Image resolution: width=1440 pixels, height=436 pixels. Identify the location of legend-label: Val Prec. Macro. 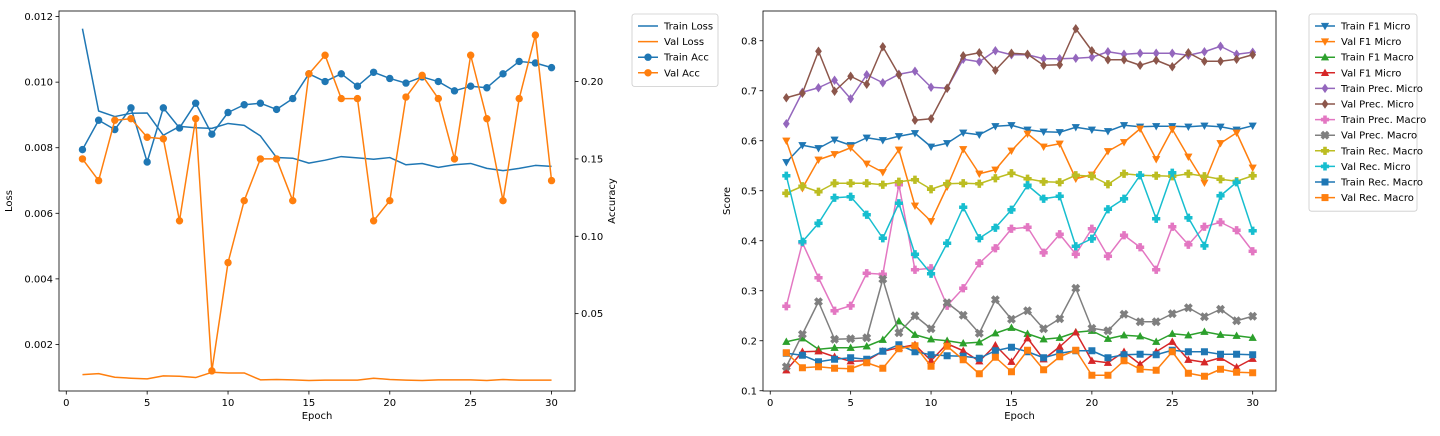
(1379, 136).